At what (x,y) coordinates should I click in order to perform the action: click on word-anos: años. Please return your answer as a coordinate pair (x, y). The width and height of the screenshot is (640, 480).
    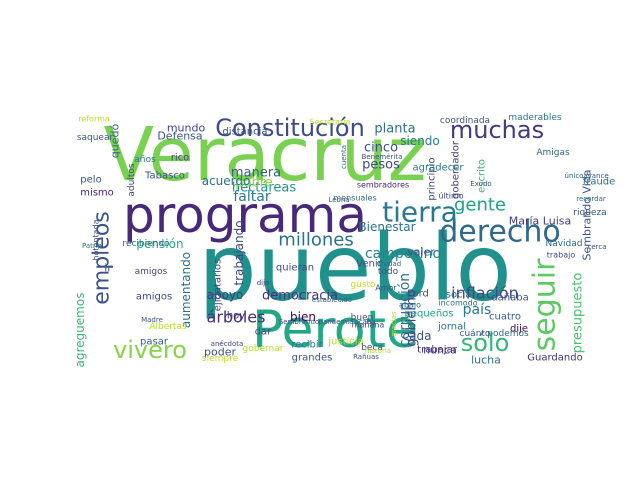
    Looking at the image, I should click on (145, 160).